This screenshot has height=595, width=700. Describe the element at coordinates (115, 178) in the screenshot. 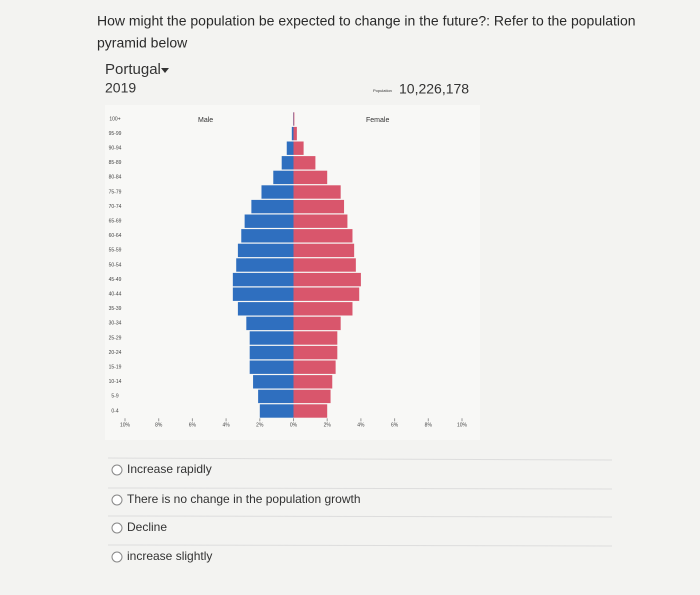

I see `y-tick-label: 80-84` at that location.